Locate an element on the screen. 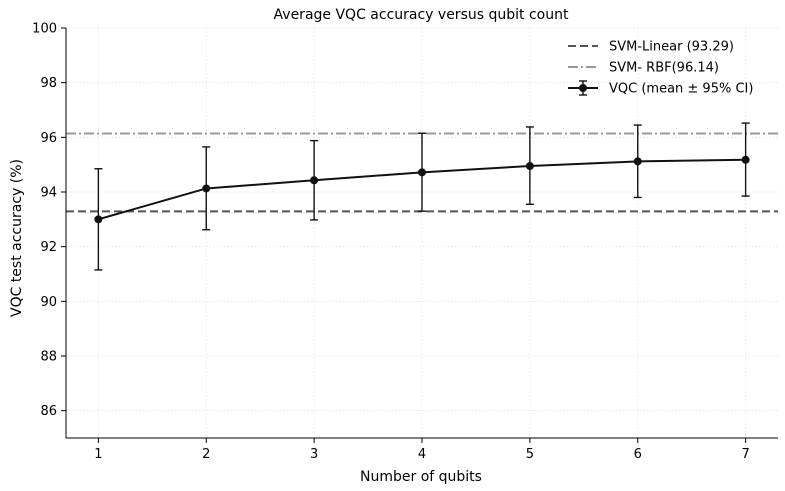 This screenshot has height=491, width=785. y-tick-label-98: 98 is located at coordinates (48, 83).